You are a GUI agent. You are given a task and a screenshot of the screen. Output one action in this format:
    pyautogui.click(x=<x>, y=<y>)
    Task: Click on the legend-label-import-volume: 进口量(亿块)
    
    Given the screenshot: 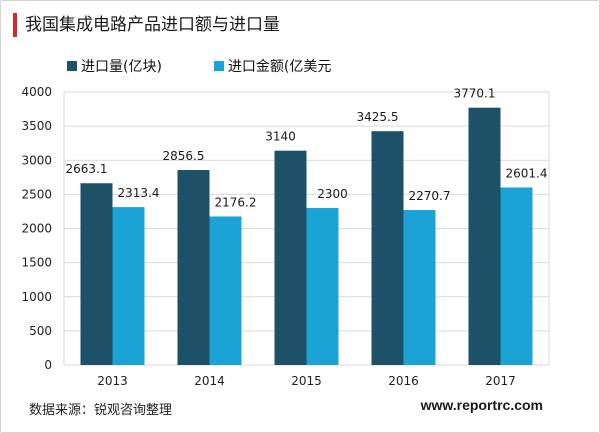 What is the action you would take?
    pyautogui.click(x=121, y=67)
    